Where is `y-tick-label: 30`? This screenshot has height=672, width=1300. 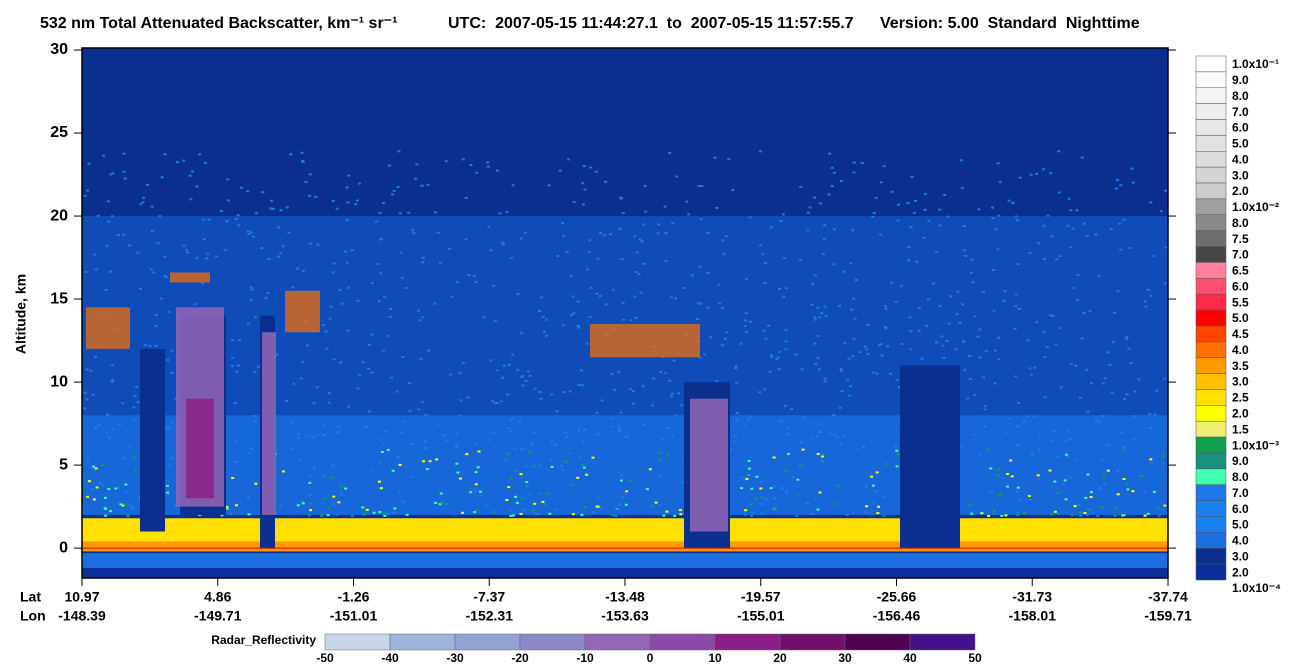
y-tick-label: 30 is located at coordinates (59, 49).